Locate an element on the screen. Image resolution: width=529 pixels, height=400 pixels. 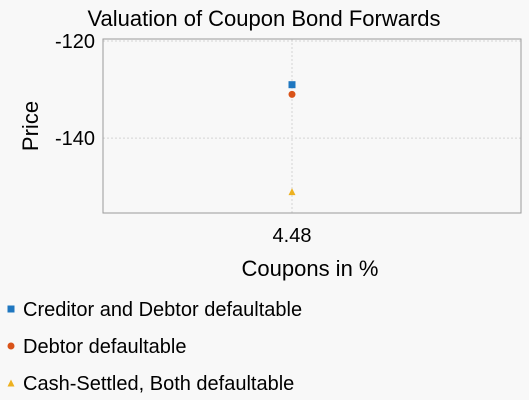
legend-label: Creditor and Debtor defaultable is located at coordinates (162, 310).